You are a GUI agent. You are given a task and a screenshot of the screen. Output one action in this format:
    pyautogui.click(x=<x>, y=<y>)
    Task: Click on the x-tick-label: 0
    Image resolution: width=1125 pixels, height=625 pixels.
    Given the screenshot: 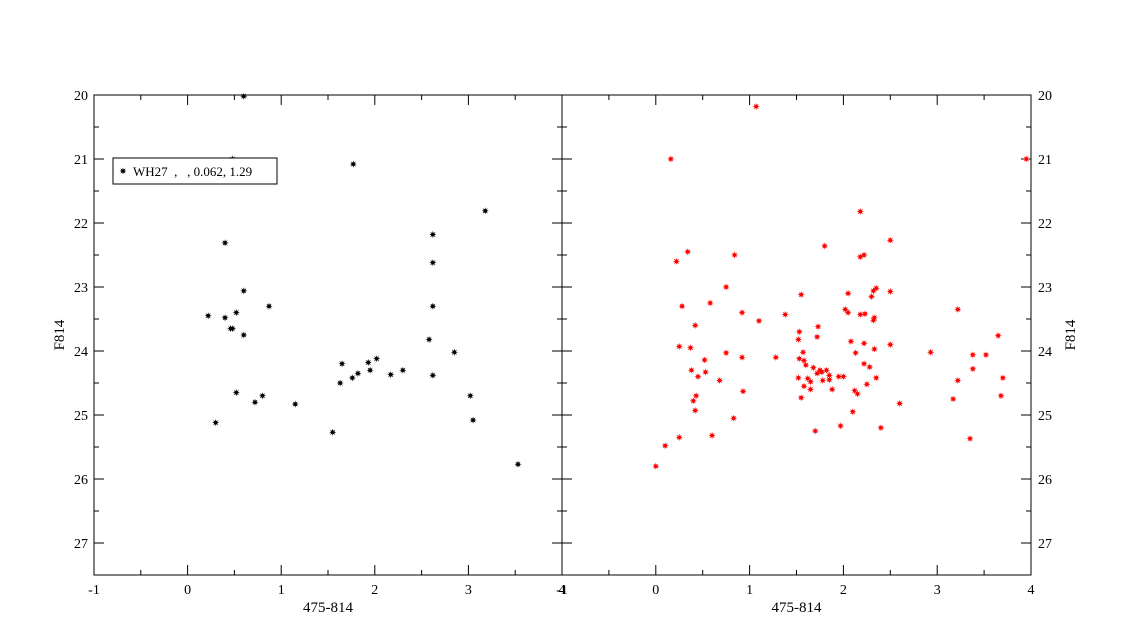 What is the action you would take?
    pyautogui.click(x=655, y=590)
    